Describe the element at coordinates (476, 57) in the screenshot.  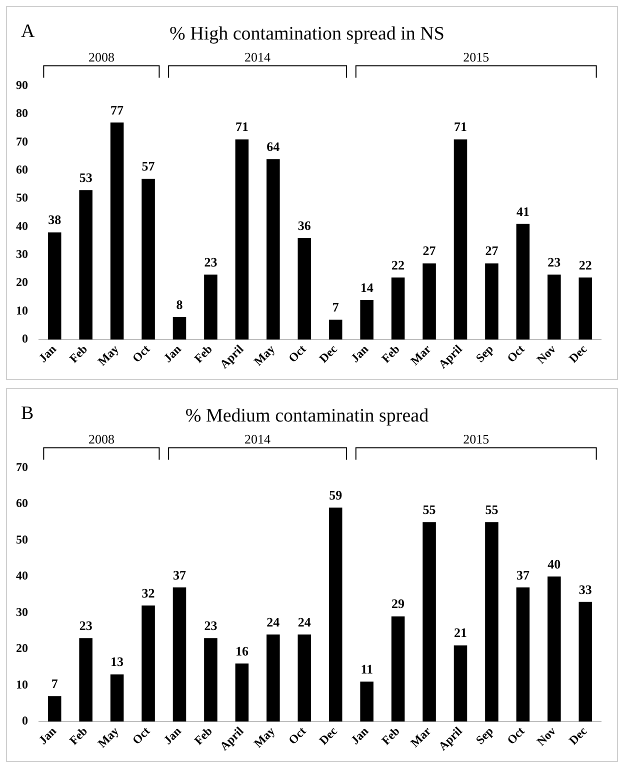
I see `text: 2015` at that location.